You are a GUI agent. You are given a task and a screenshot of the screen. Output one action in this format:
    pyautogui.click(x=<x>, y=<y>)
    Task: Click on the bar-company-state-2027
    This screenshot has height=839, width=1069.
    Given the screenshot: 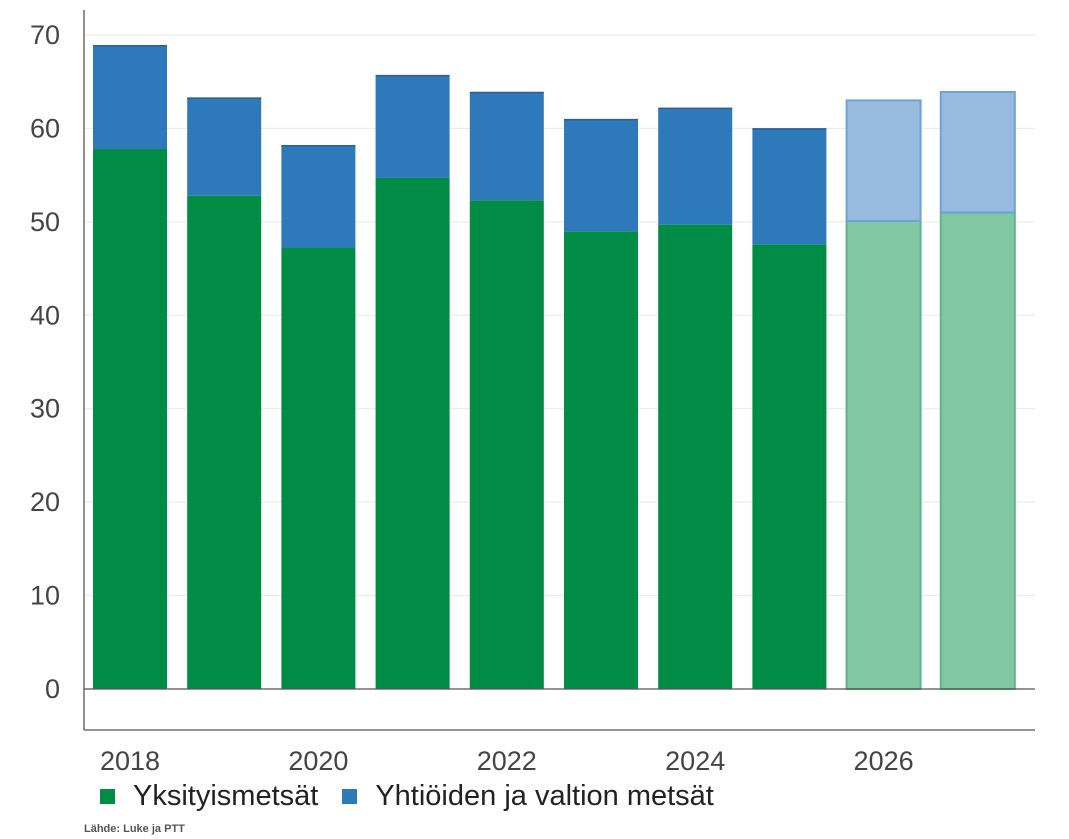 What is the action you would take?
    pyautogui.click(x=977, y=152)
    